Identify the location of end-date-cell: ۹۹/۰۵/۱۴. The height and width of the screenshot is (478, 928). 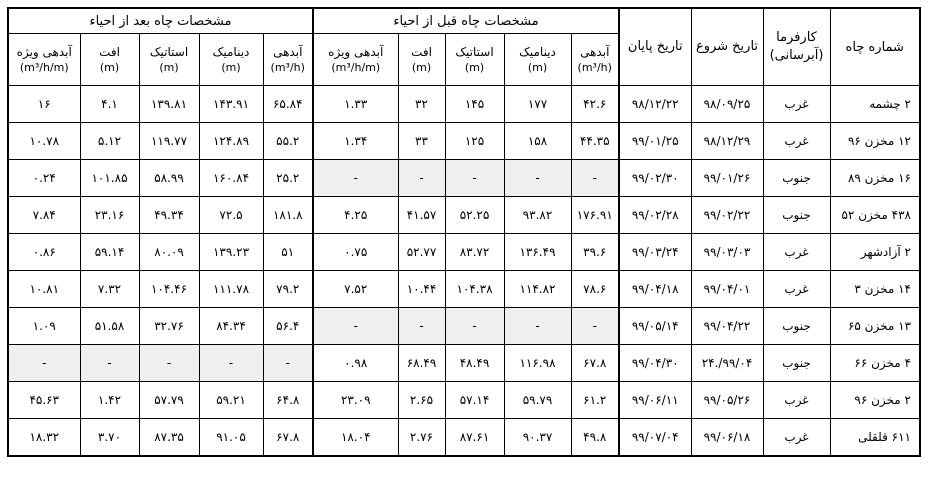
(655, 326).